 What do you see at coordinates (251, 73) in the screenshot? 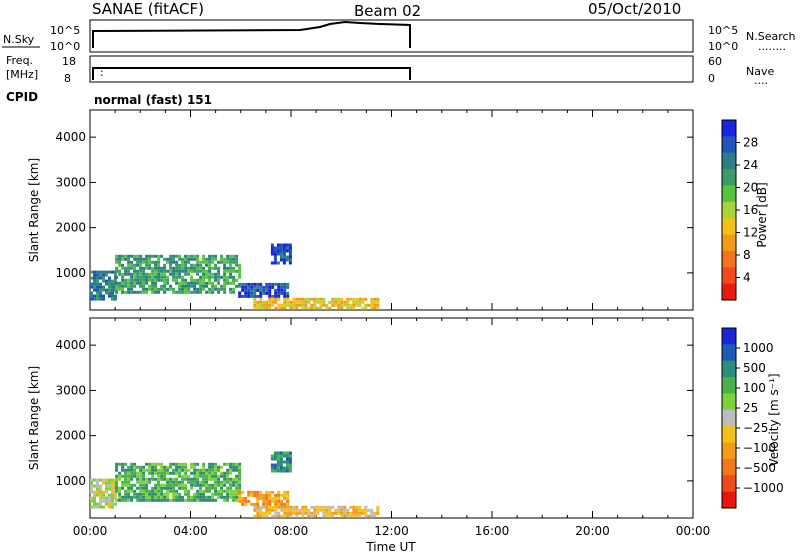
I see `freq-trace` at bounding box center [251, 73].